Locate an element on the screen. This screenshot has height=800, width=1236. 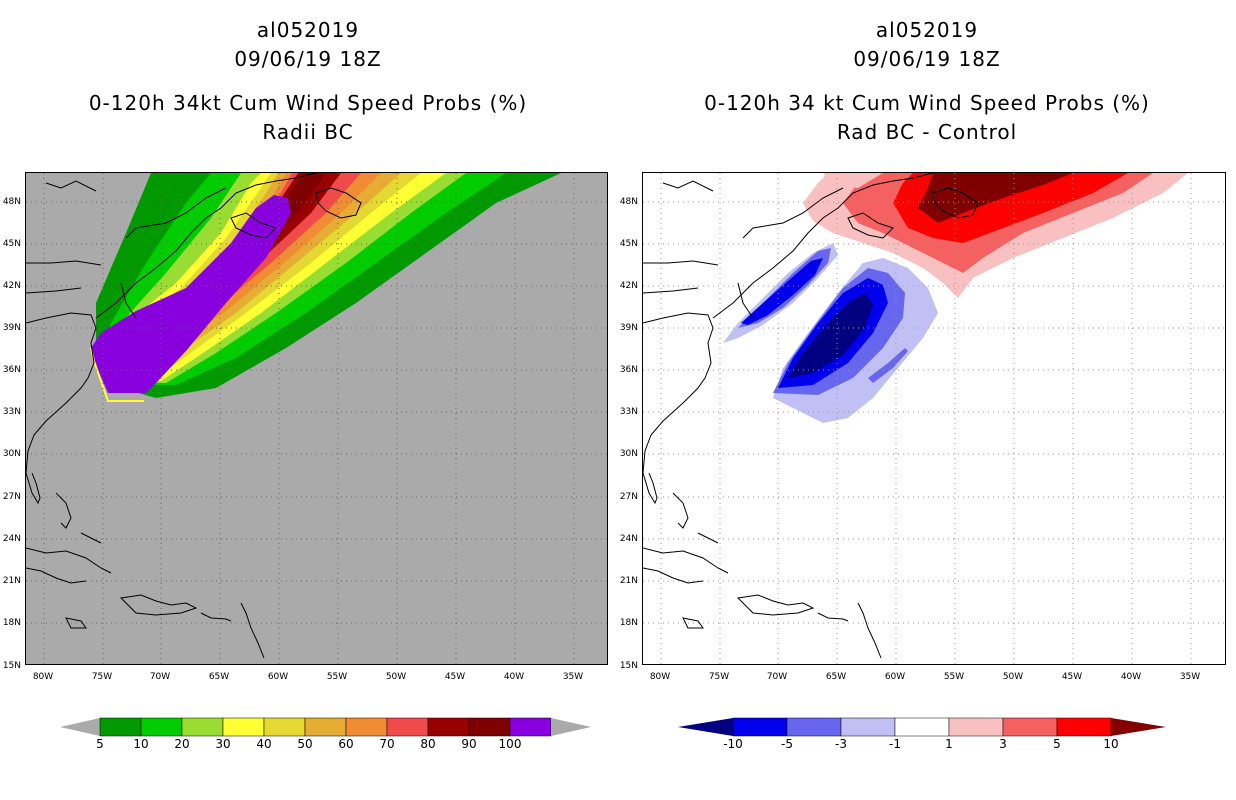
colorbar-label: -1 is located at coordinates (895, 744).